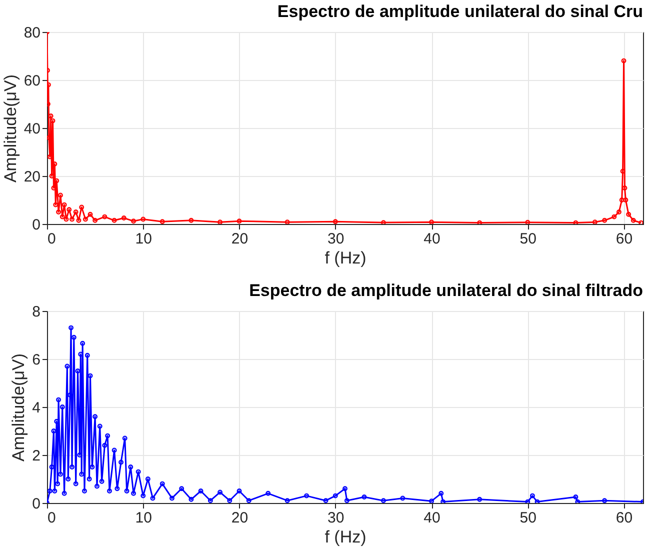 The height and width of the screenshot is (554, 663). What do you see at coordinates (32, 177) in the screenshot?
I see `y-tick-label: 20` at bounding box center [32, 177].